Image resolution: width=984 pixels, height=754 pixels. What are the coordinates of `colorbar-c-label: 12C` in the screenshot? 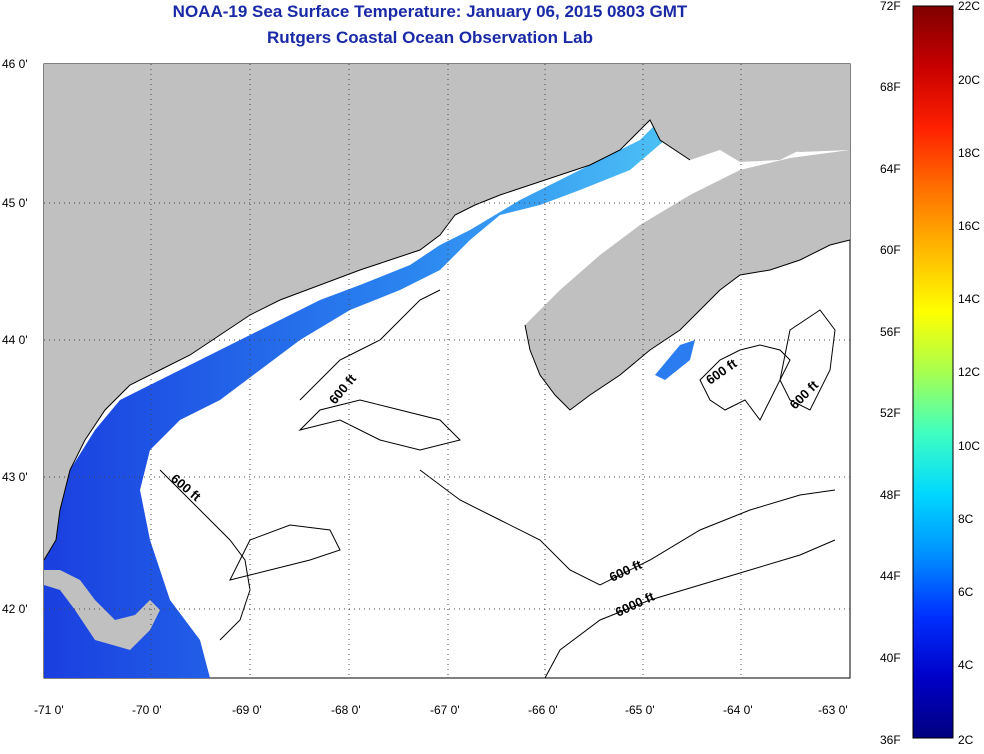 It's located at (969, 372).